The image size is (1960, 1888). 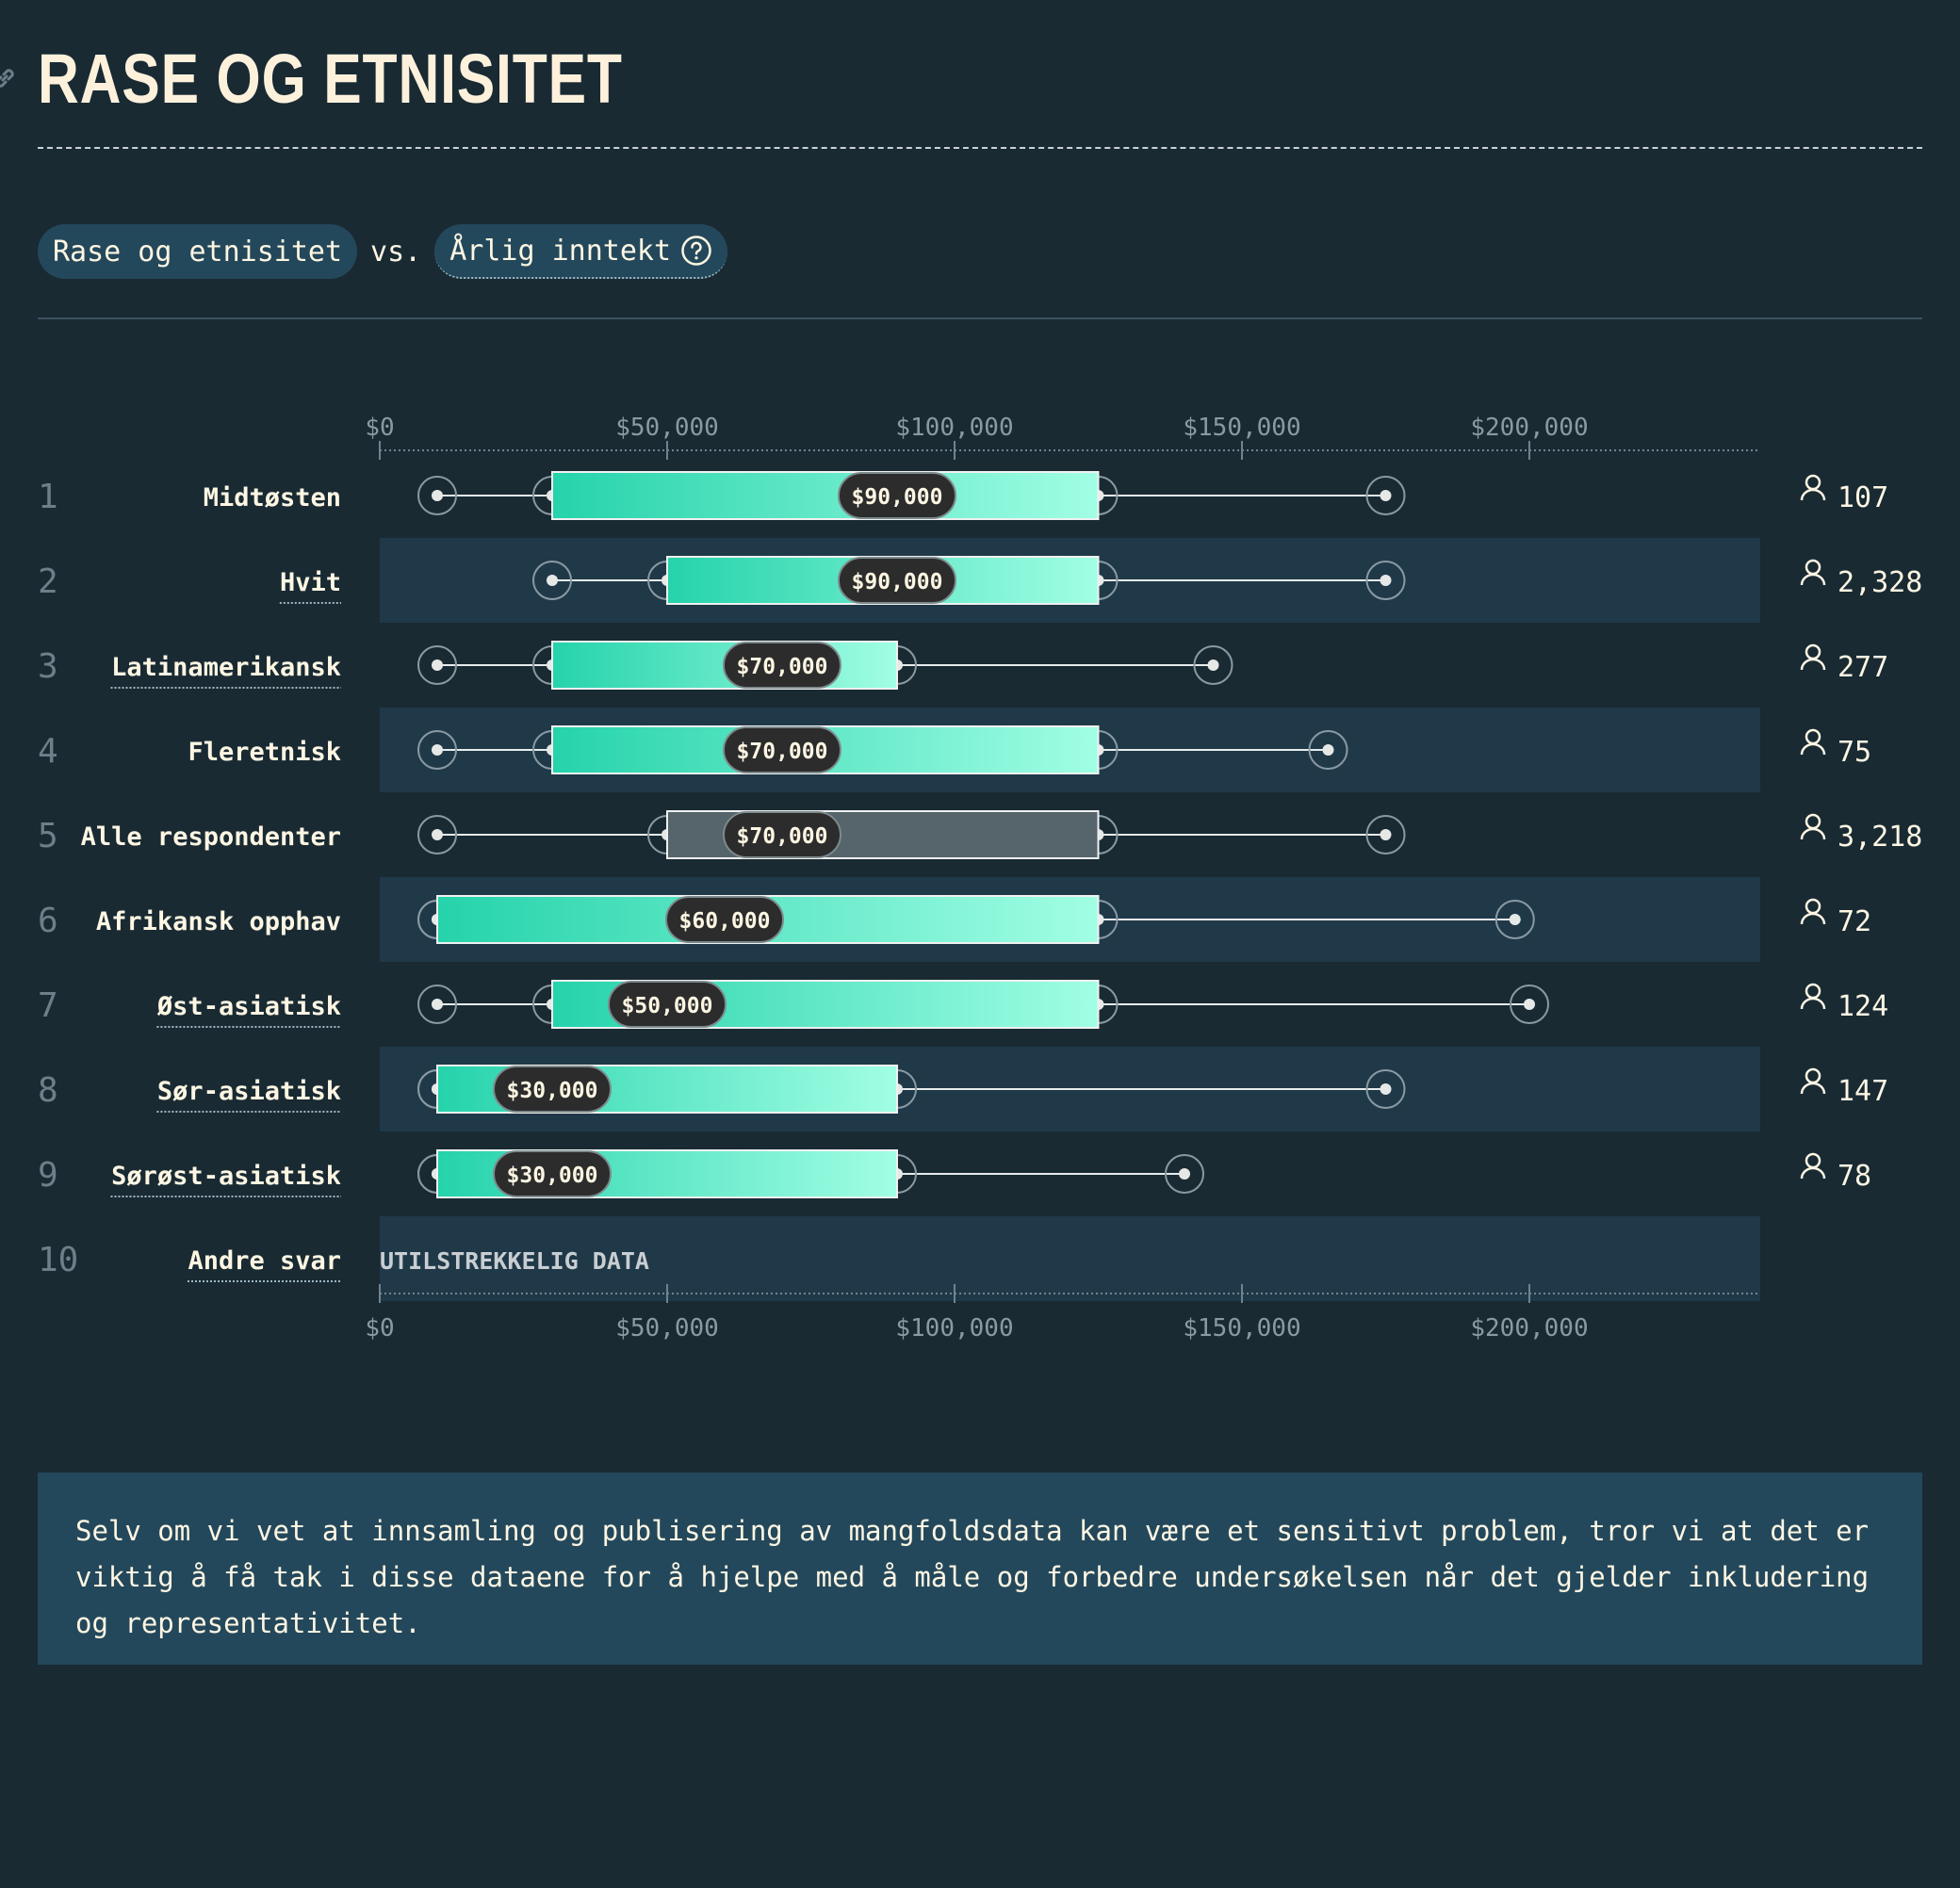 I want to click on secondary-filter-label: Årlig inntekt, so click(x=560, y=251).